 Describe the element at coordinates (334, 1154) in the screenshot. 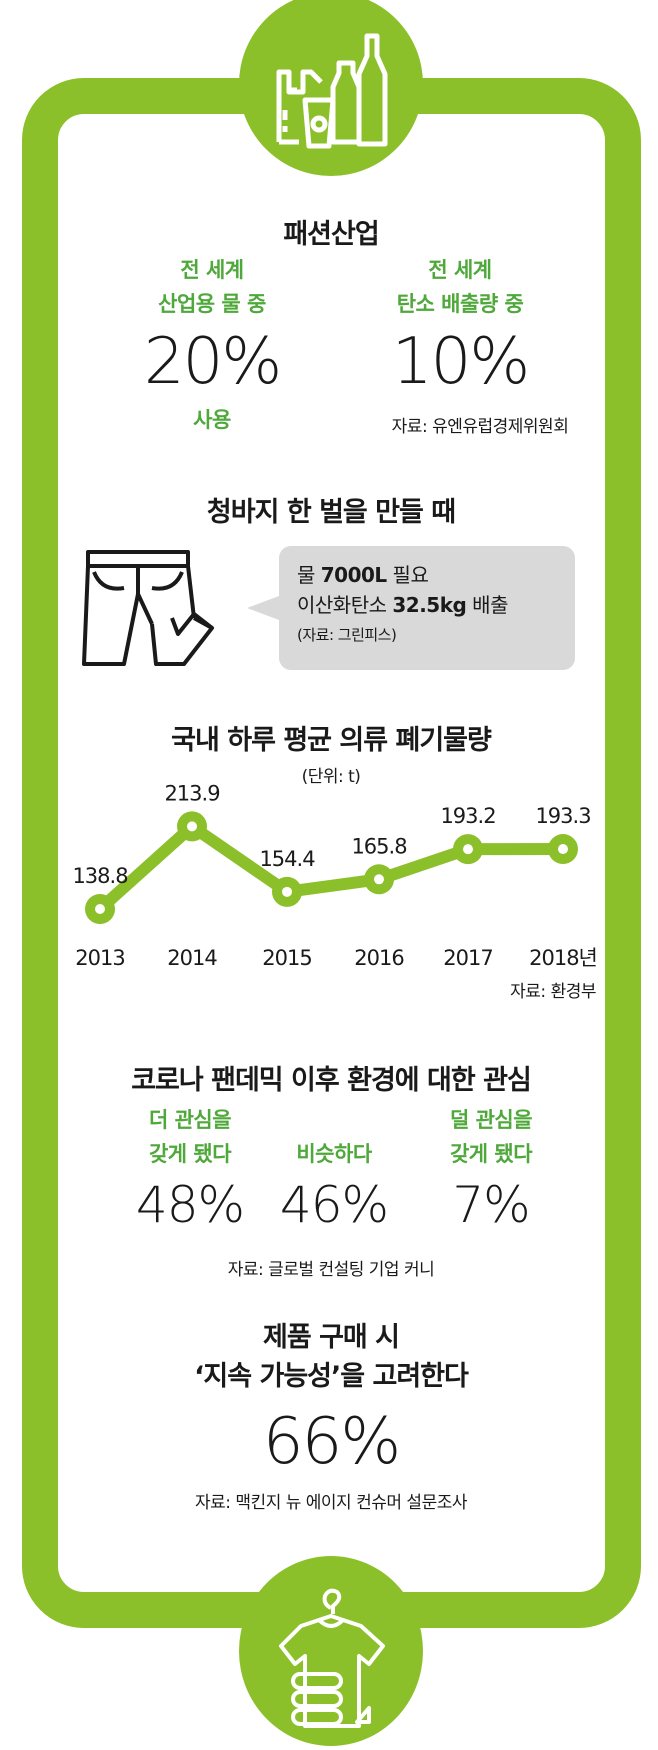

I see `corona-item-2-label: 비슷하다` at that location.